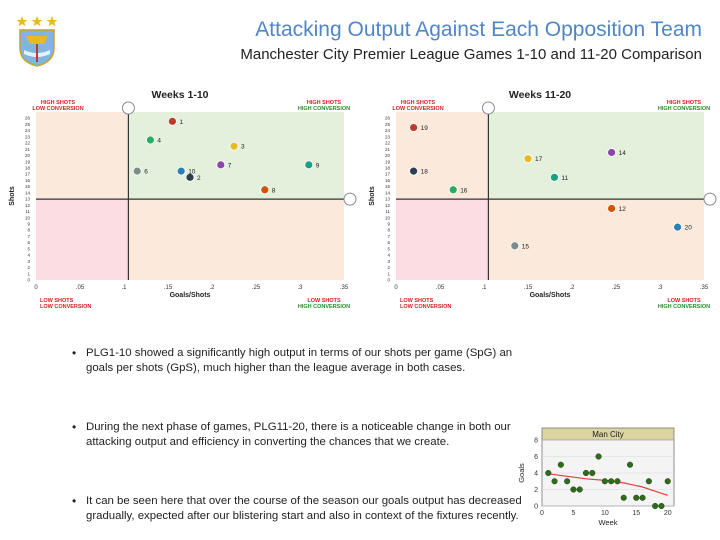 The width and height of the screenshot is (720, 540). What do you see at coordinates (689, 228) in the screenshot?
I see `data-point-label: 20` at bounding box center [689, 228].